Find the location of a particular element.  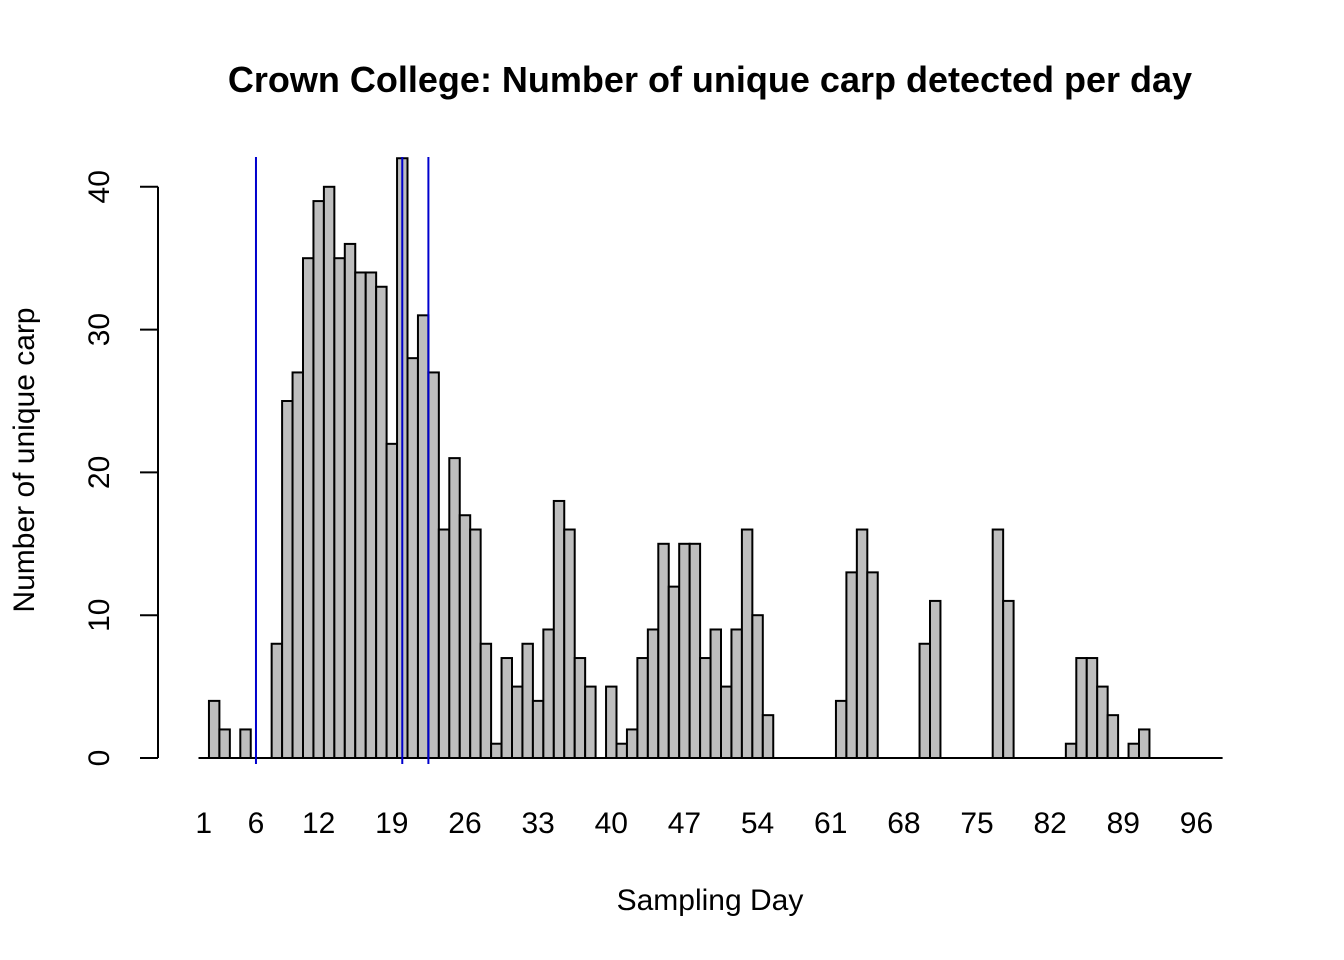

y-tick-label-0: 0 is located at coordinates (99, 758).